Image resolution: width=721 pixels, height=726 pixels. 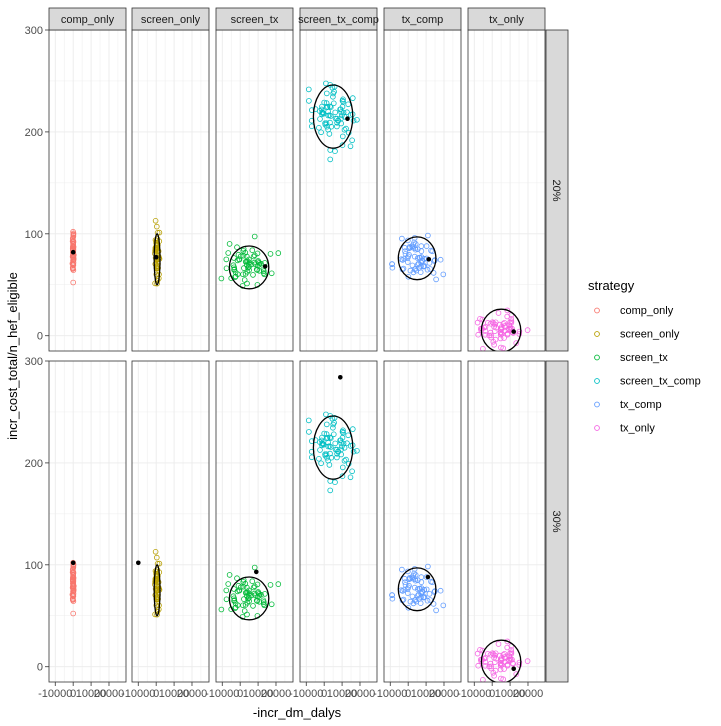 What do you see at coordinates (157, 252) in the screenshot?
I see `panel-marks` at bounding box center [157, 252].